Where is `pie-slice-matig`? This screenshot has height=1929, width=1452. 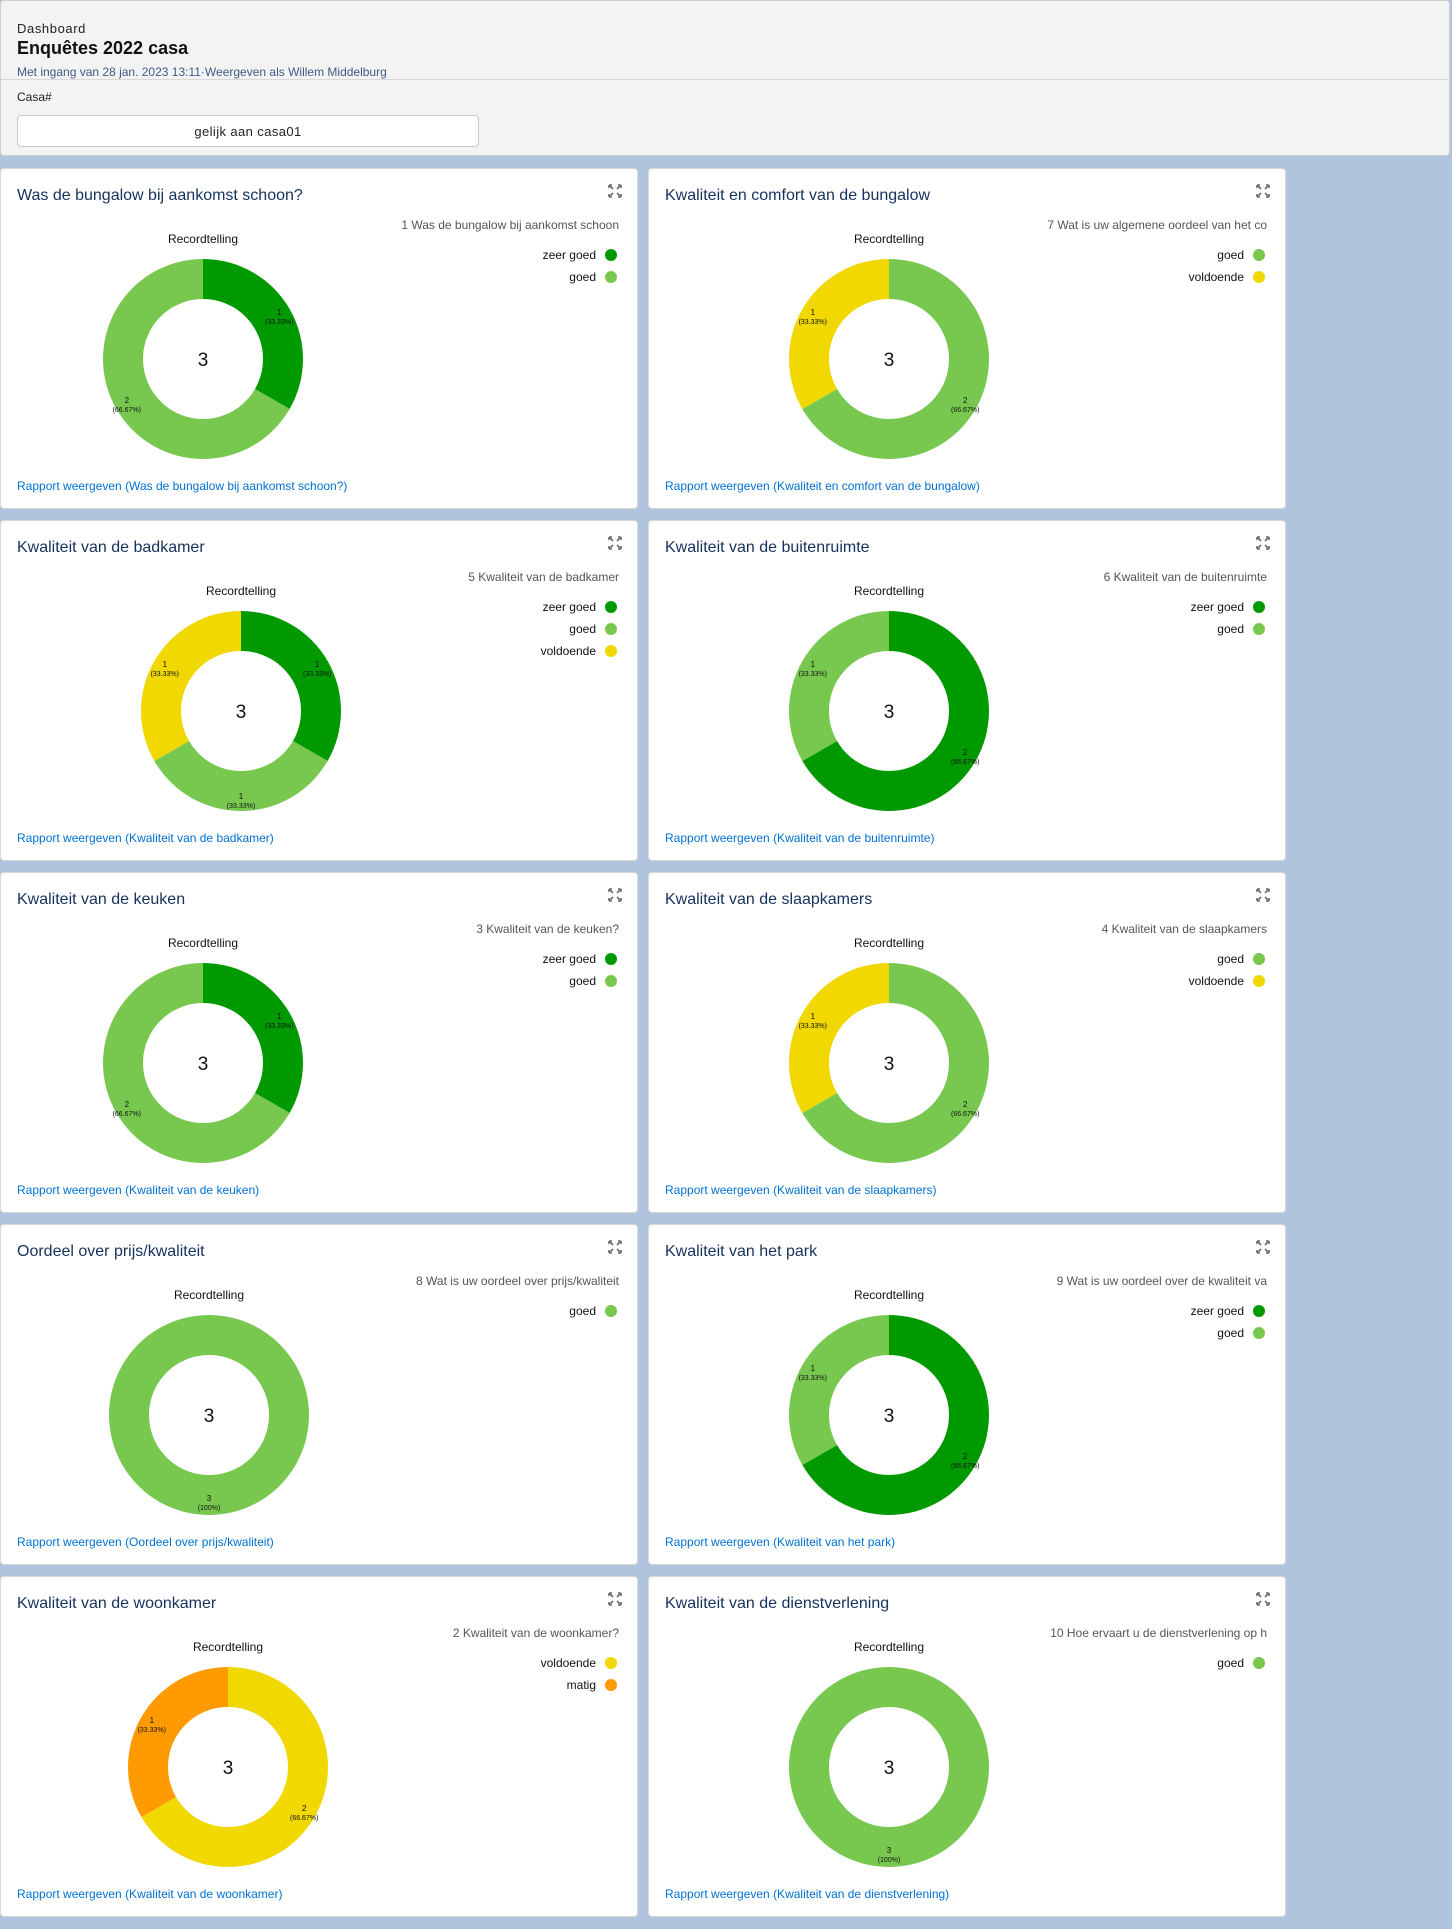 pie-slice-matig is located at coordinates (178, 1742).